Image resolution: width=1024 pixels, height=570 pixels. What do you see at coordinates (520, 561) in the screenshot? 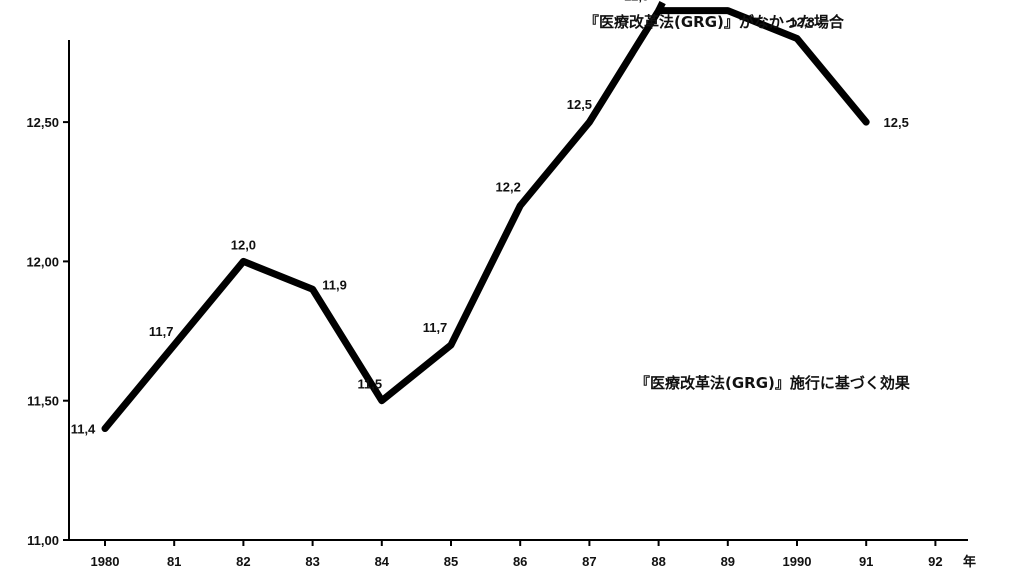
I see `x-tick-label: 86` at bounding box center [520, 561].